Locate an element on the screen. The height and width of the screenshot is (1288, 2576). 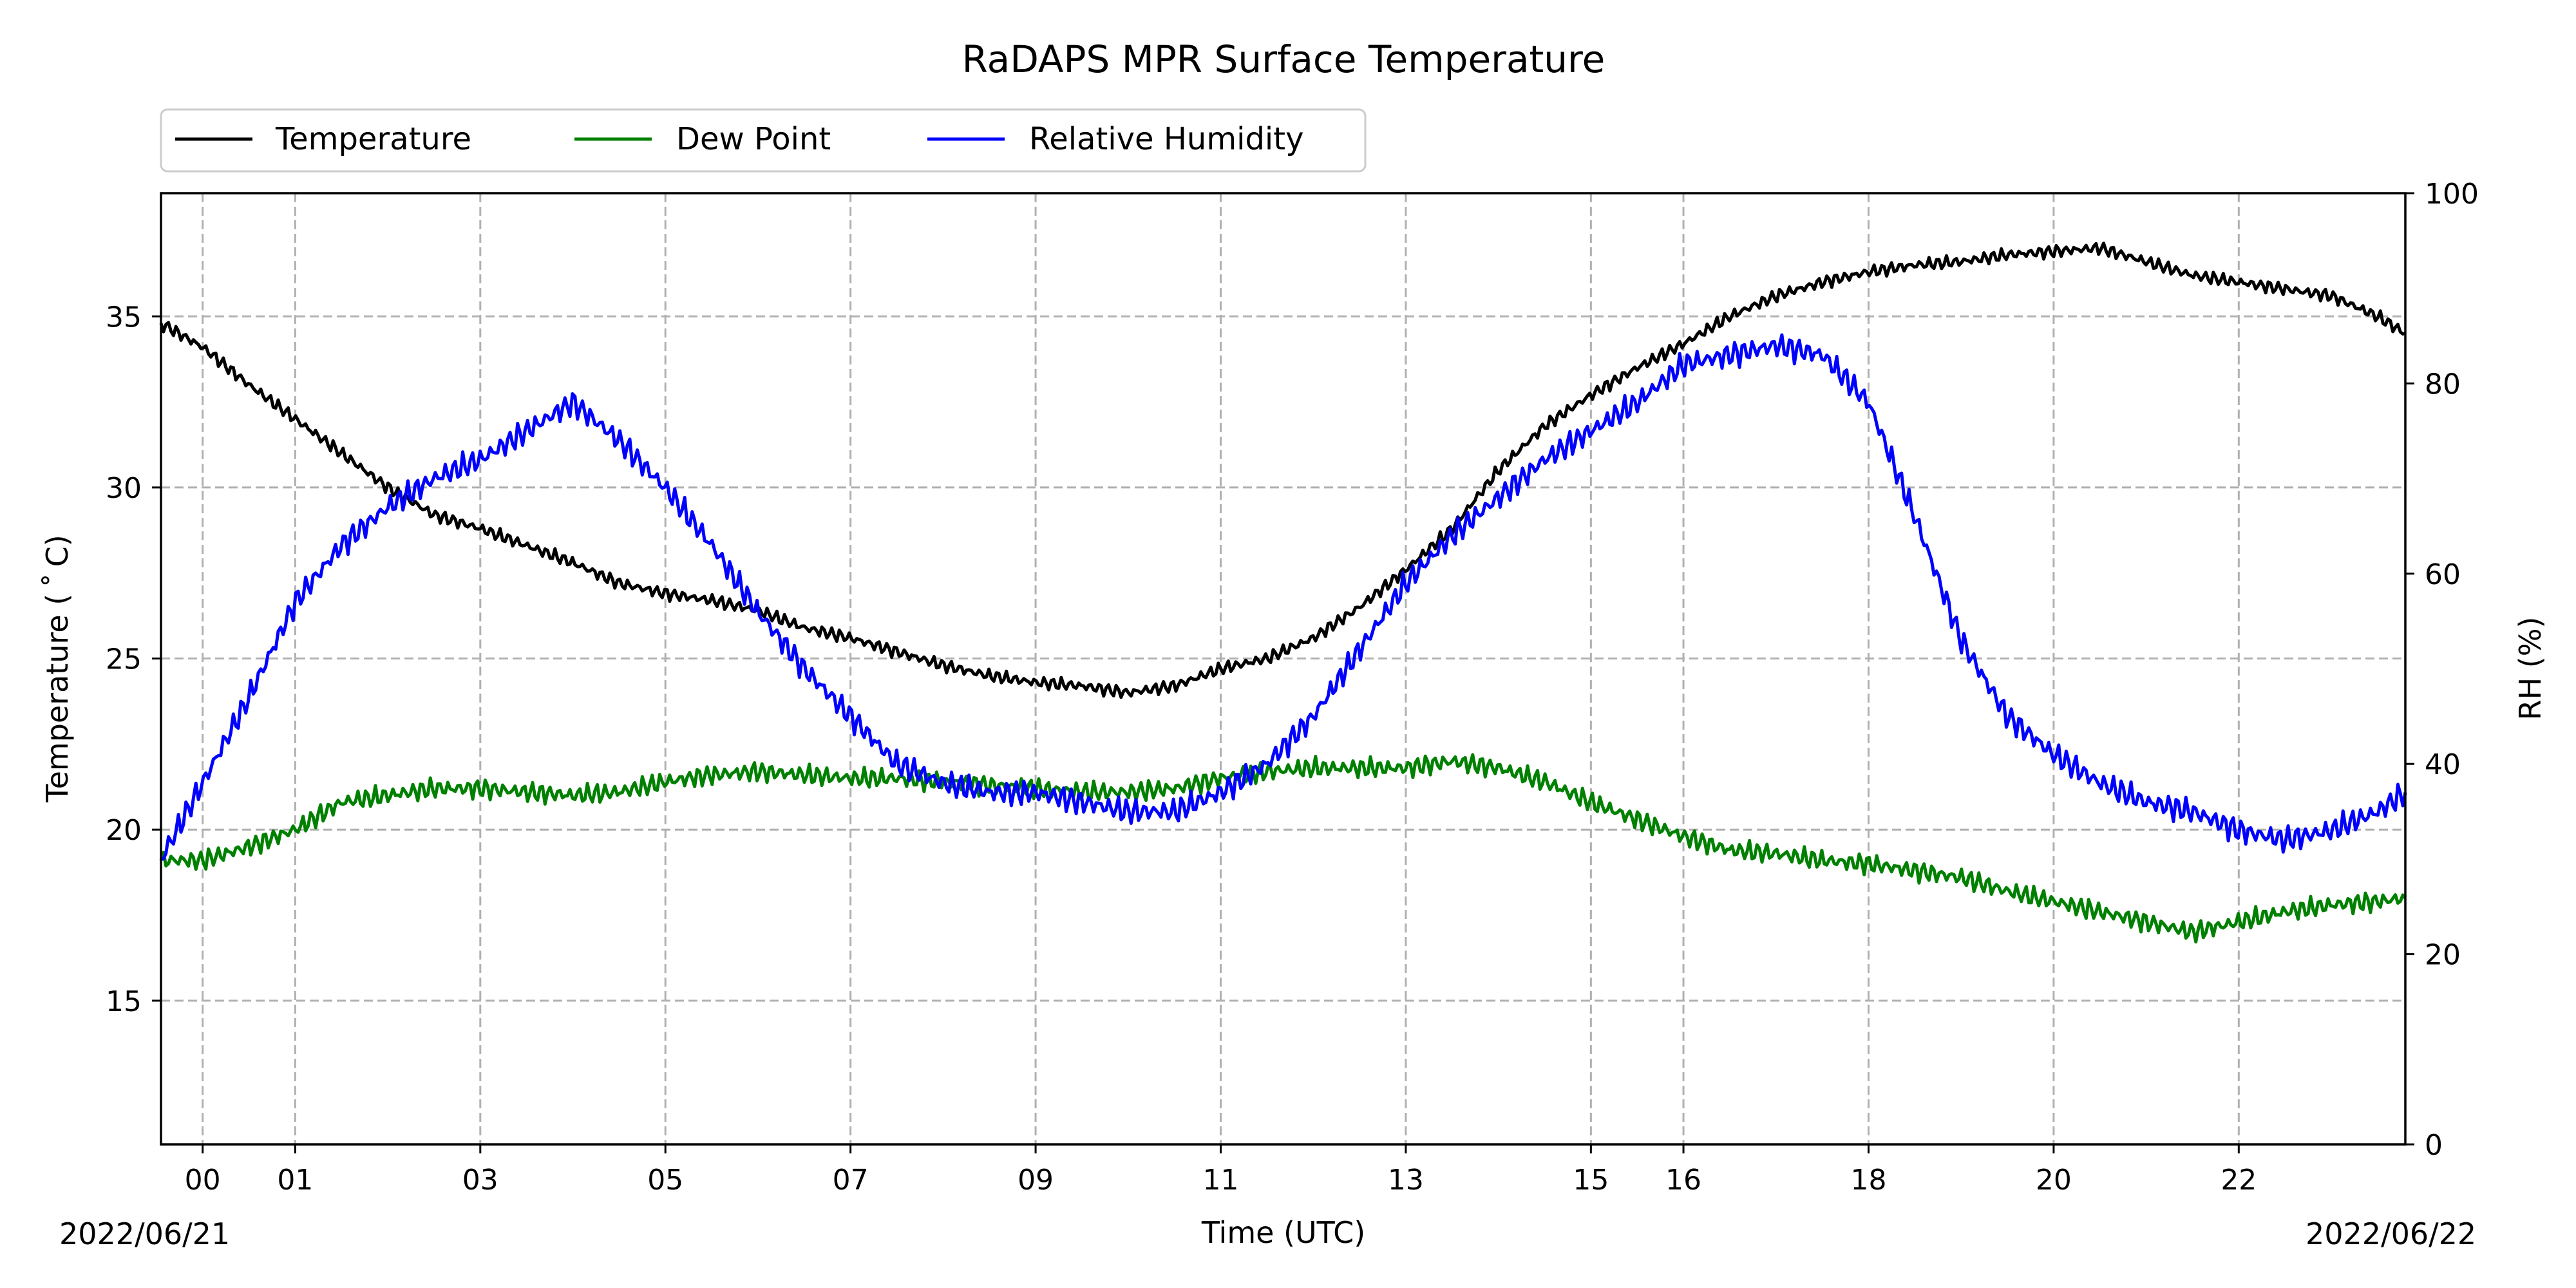
x-tick-label: 13 is located at coordinates (1406, 1180).